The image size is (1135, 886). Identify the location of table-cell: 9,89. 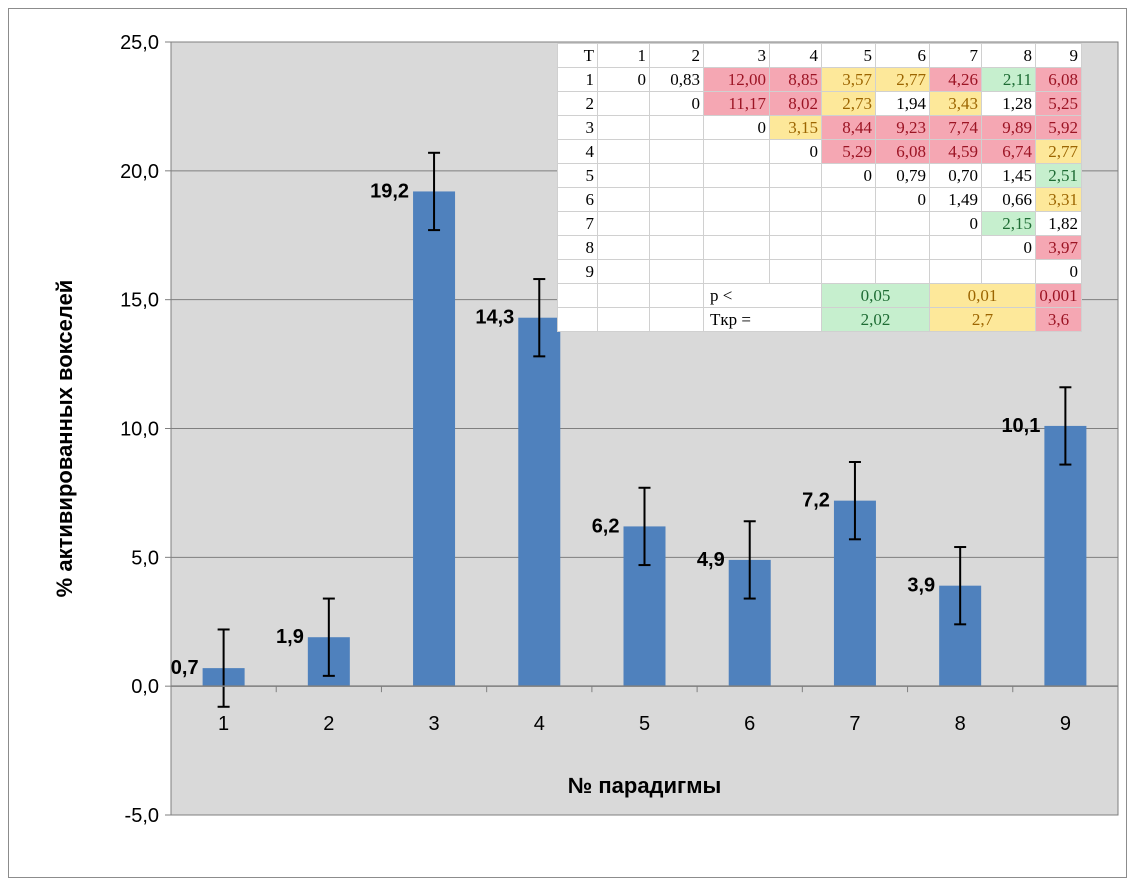
(1008, 127).